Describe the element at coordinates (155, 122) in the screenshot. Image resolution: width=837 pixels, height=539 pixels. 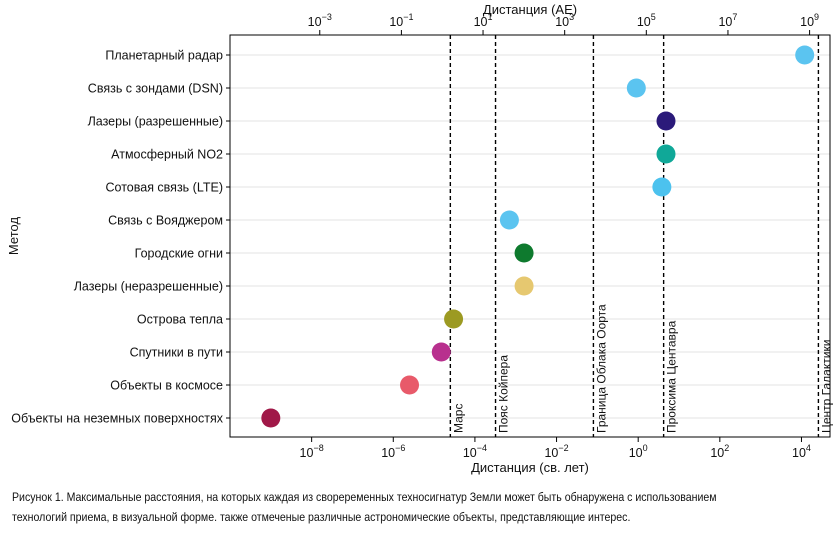
I see `y-tick-label: Лазеры (разрешенные)` at that location.